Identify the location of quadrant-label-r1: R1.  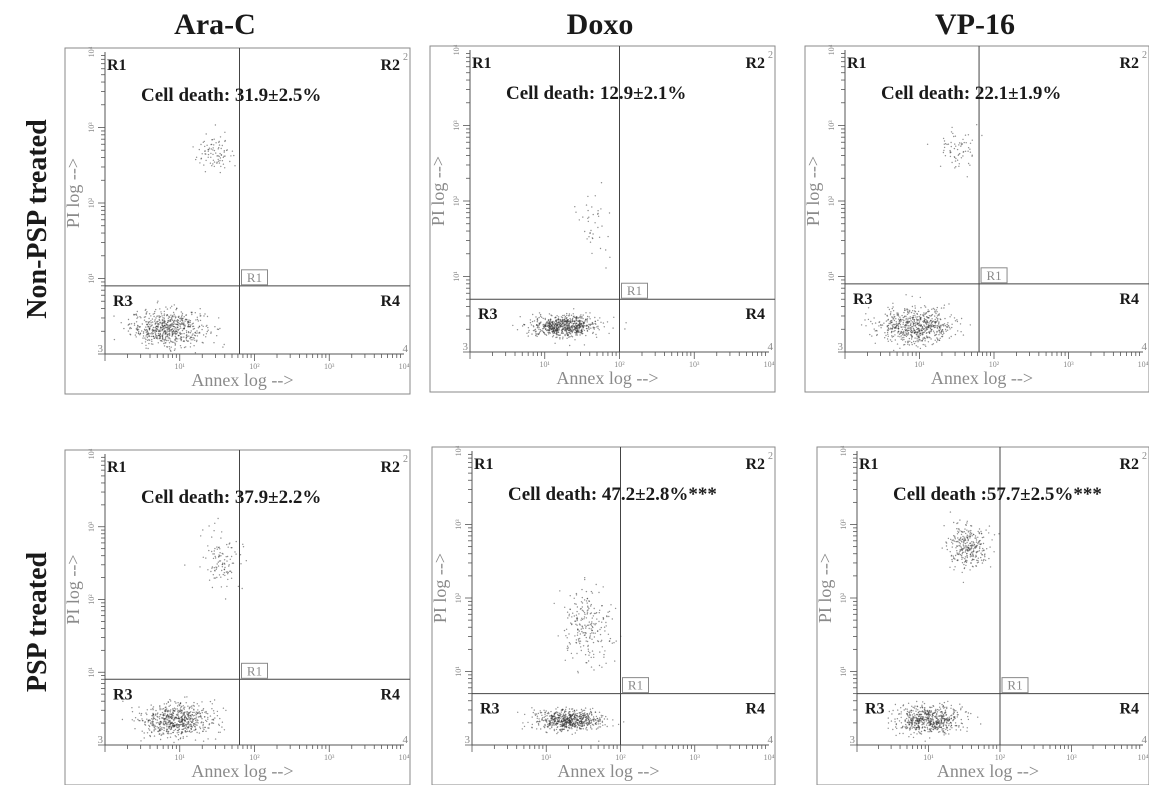
(482, 63).